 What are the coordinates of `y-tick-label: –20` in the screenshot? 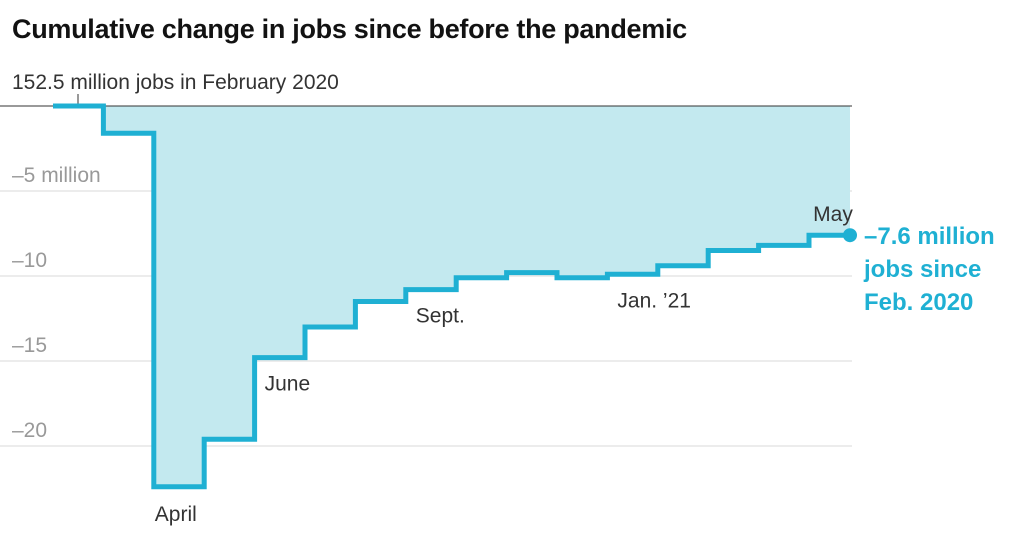 It's located at (29, 430).